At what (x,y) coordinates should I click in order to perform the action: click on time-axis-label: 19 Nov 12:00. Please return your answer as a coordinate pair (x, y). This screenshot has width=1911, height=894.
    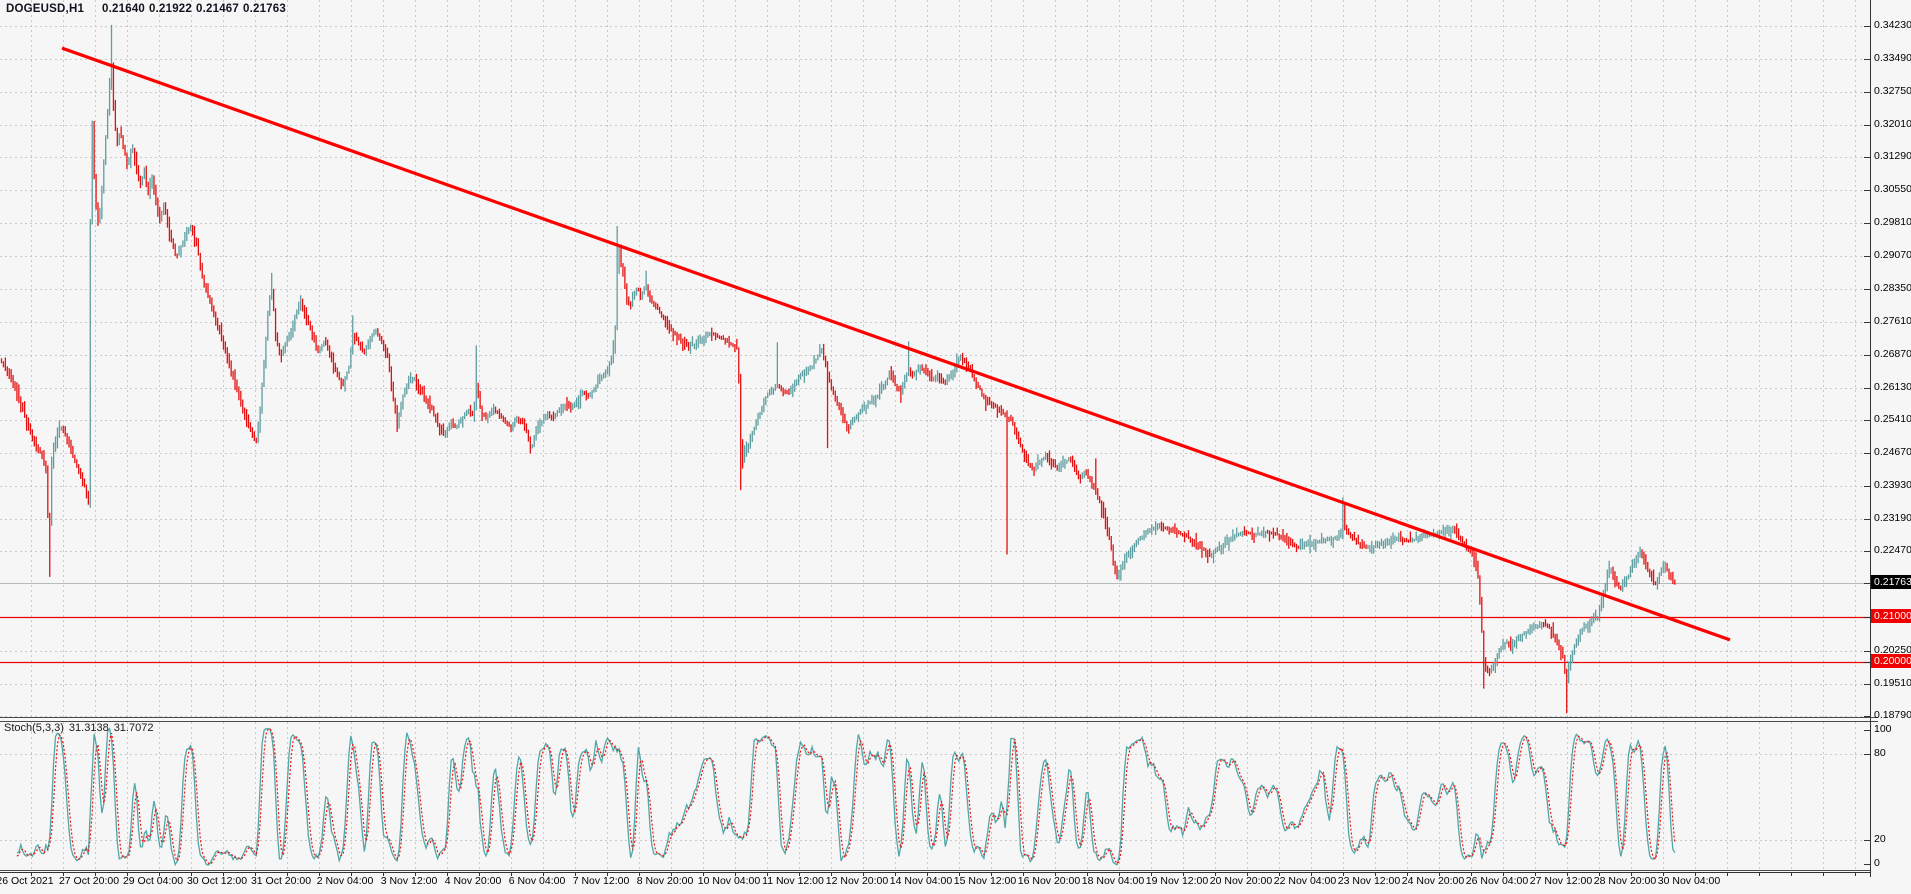
    Looking at the image, I should click on (1177, 881).